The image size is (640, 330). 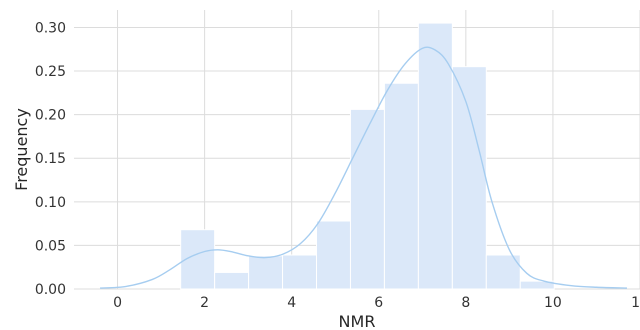 I want to click on y-tick-label: 0.25, so click(x=50, y=72).